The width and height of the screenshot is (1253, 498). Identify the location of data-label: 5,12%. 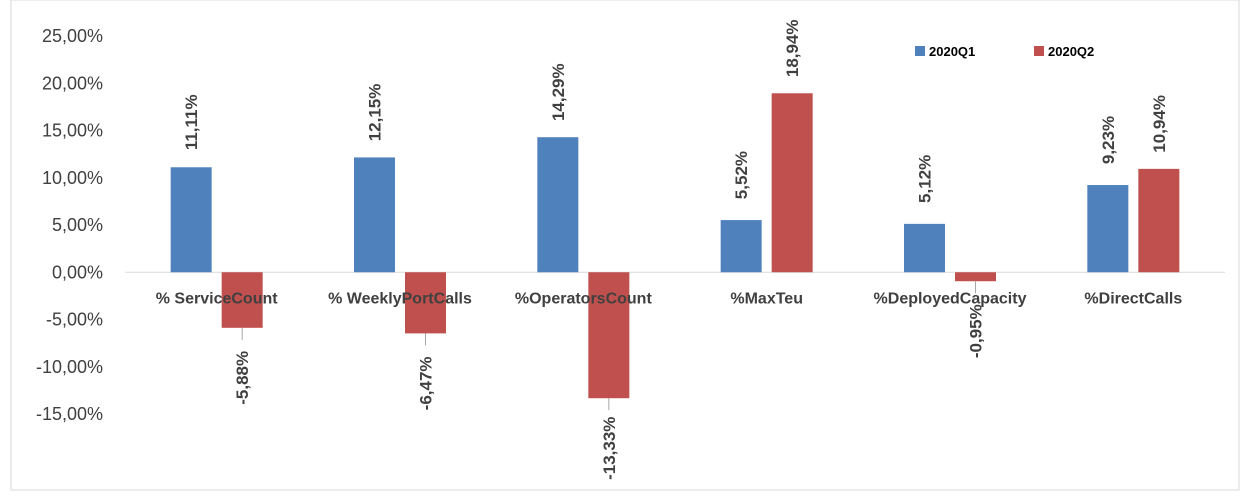
(925, 179).